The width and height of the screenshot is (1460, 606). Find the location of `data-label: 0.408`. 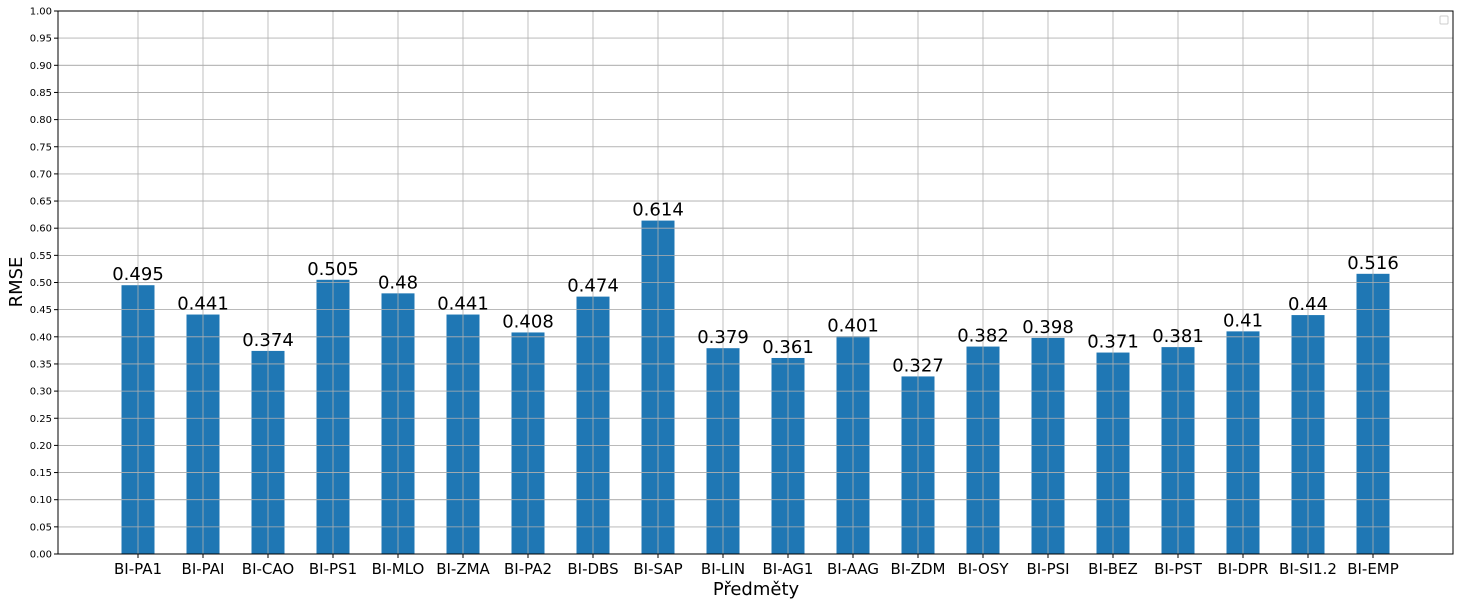

data-label: 0.408 is located at coordinates (528, 321).